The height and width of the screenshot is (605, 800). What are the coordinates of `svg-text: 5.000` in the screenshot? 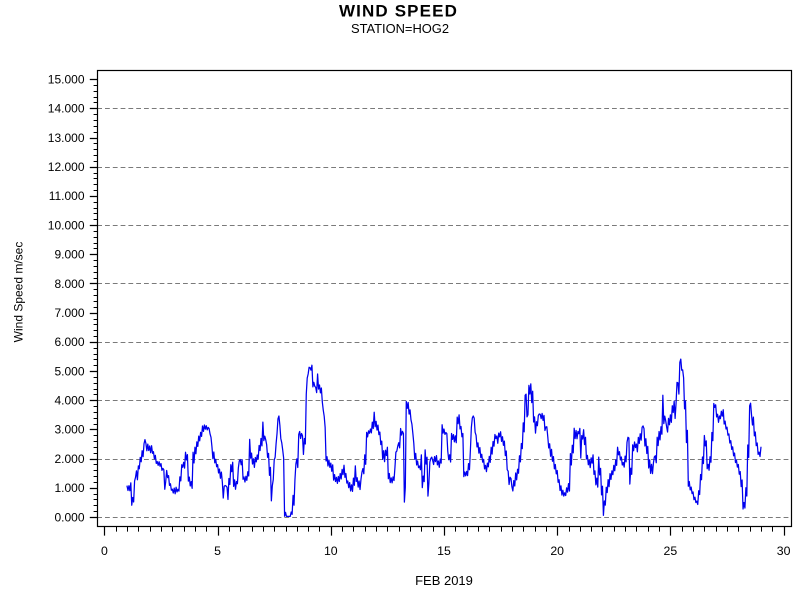 It's located at (69, 371).